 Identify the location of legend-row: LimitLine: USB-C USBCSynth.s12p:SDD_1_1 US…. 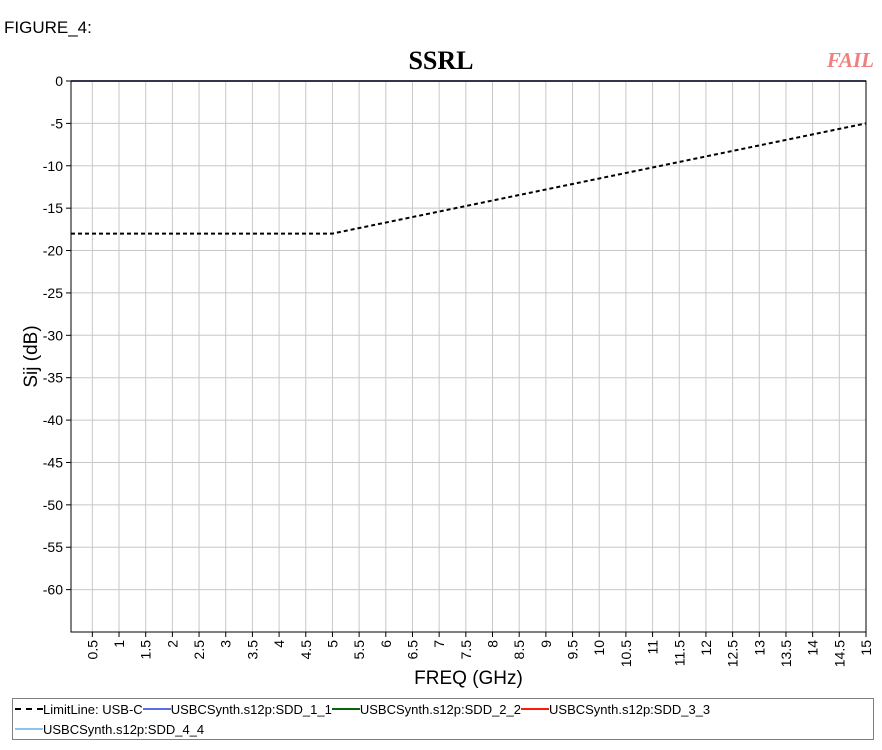
(362, 709).